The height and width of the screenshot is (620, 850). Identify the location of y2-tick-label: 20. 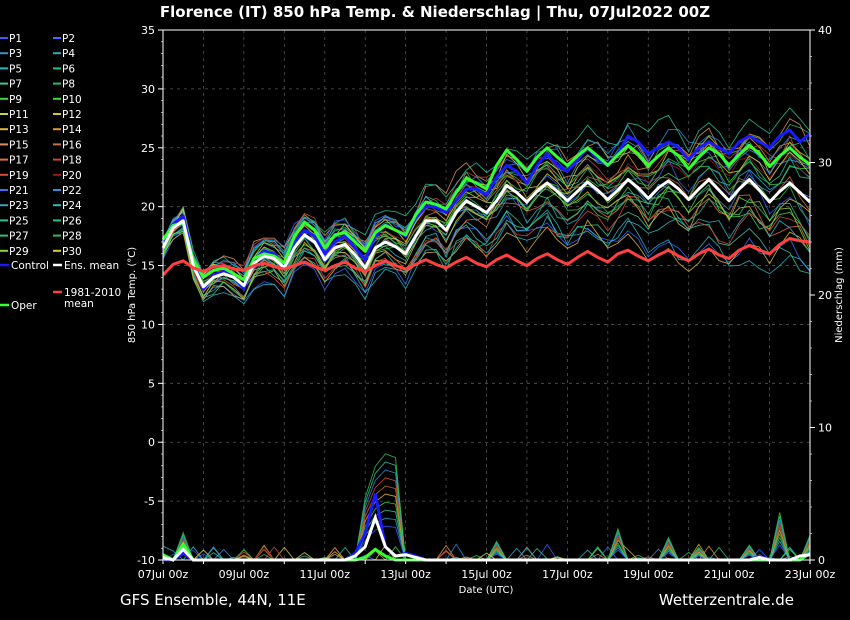
(825, 295).